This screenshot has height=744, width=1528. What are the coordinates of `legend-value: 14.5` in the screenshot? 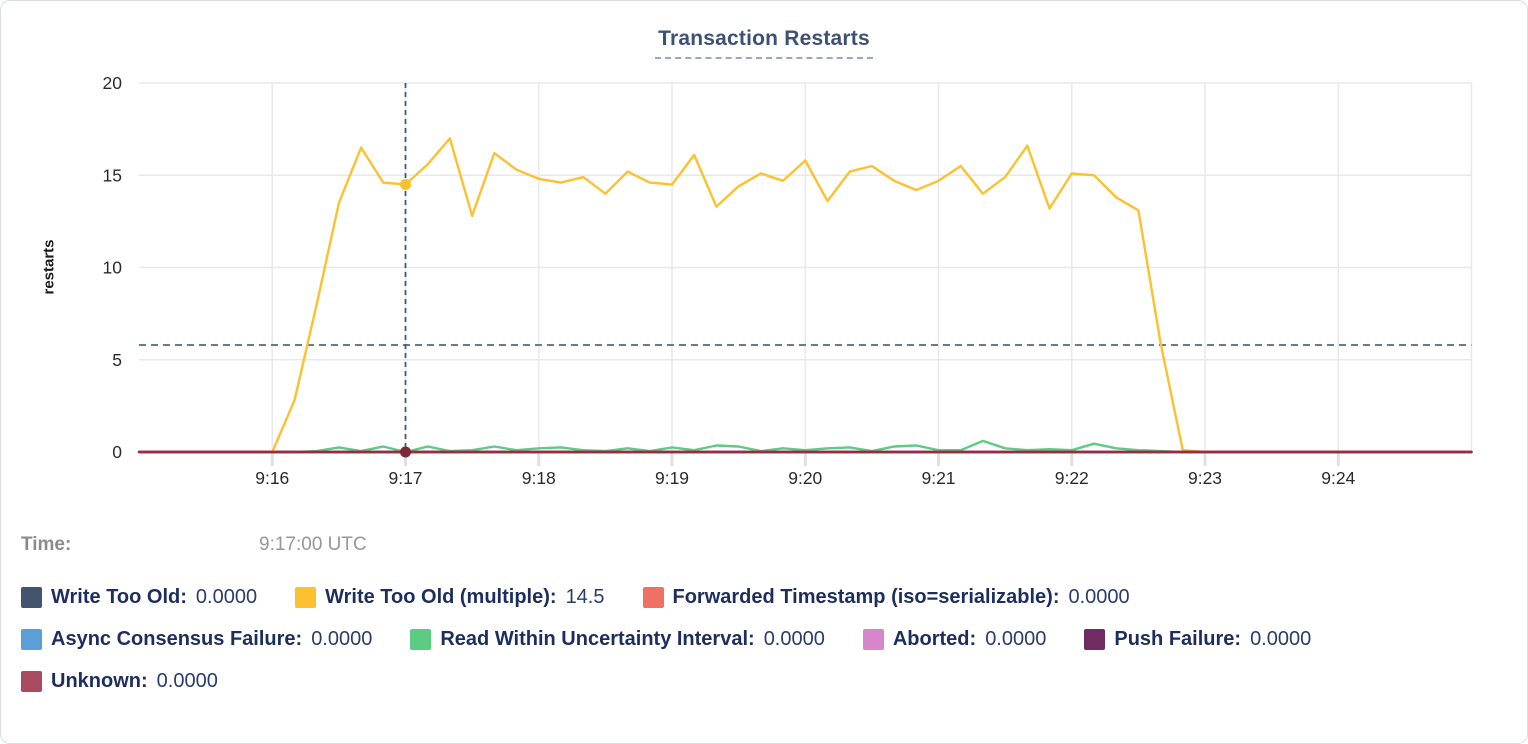 It's located at (585, 597).